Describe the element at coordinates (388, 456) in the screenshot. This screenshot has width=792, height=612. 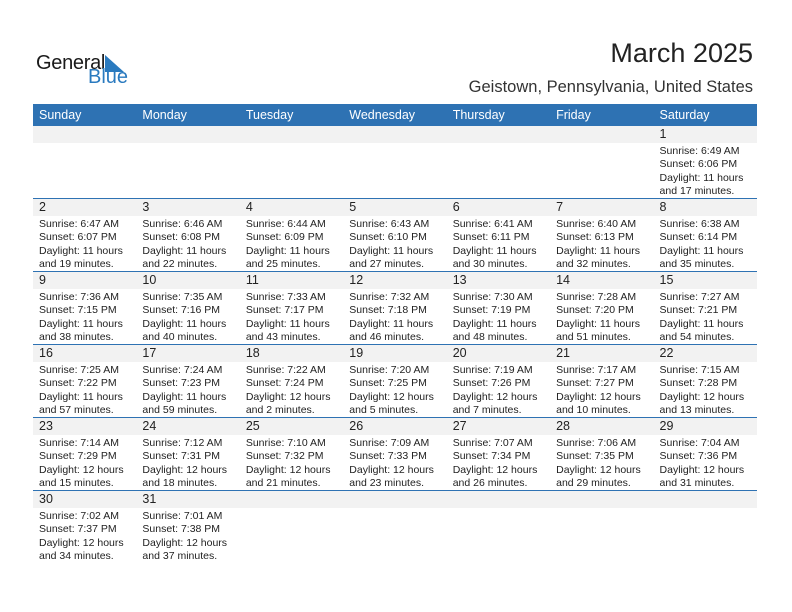
I see `sunset-text: Sunset: 7:33 PM` at that location.